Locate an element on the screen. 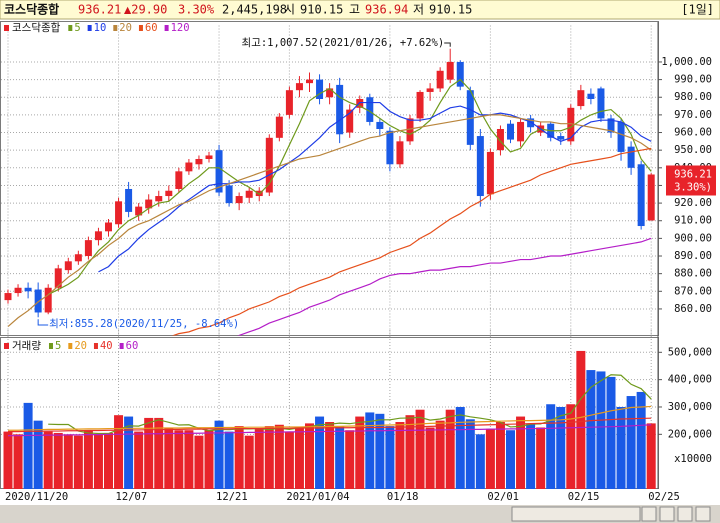  x-tick-label: 2021/01/04 is located at coordinates (317, 497).